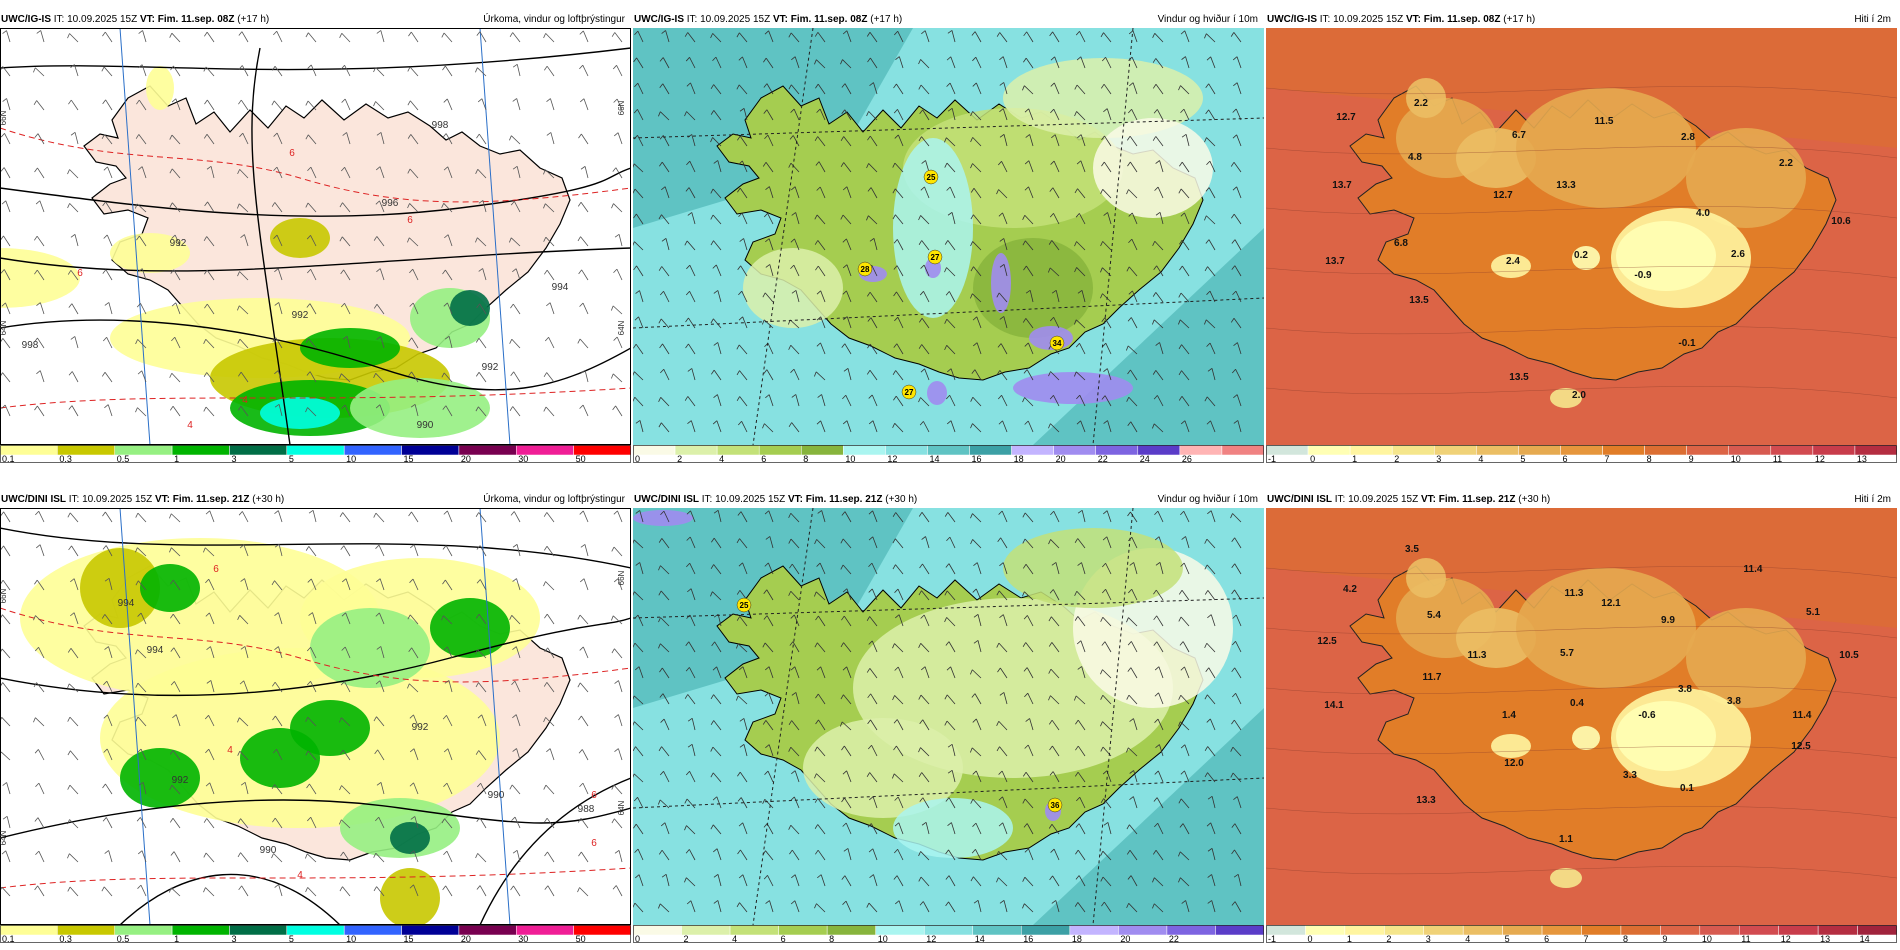 The width and height of the screenshot is (1900, 950). Describe the element at coordinates (1567, 653) in the screenshot. I see `temperature-value-label: 5.7` at that location.